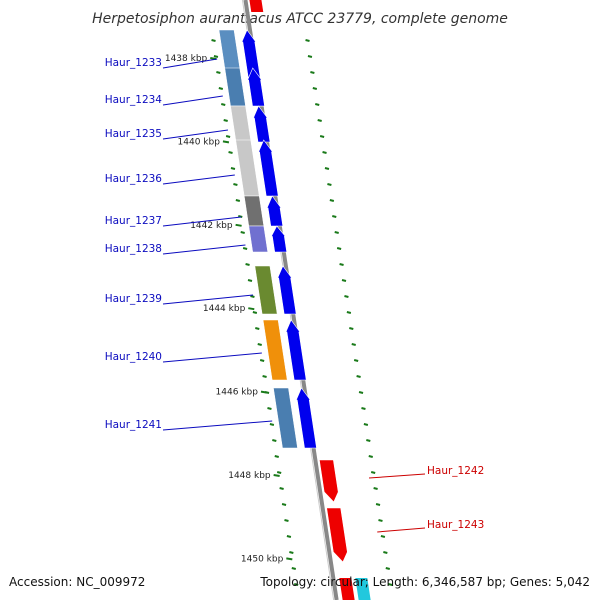 The width and height of the screenshot is (600, 600). I want to click on kbp-tick-label: 1448 kbp, so click(249, 476).